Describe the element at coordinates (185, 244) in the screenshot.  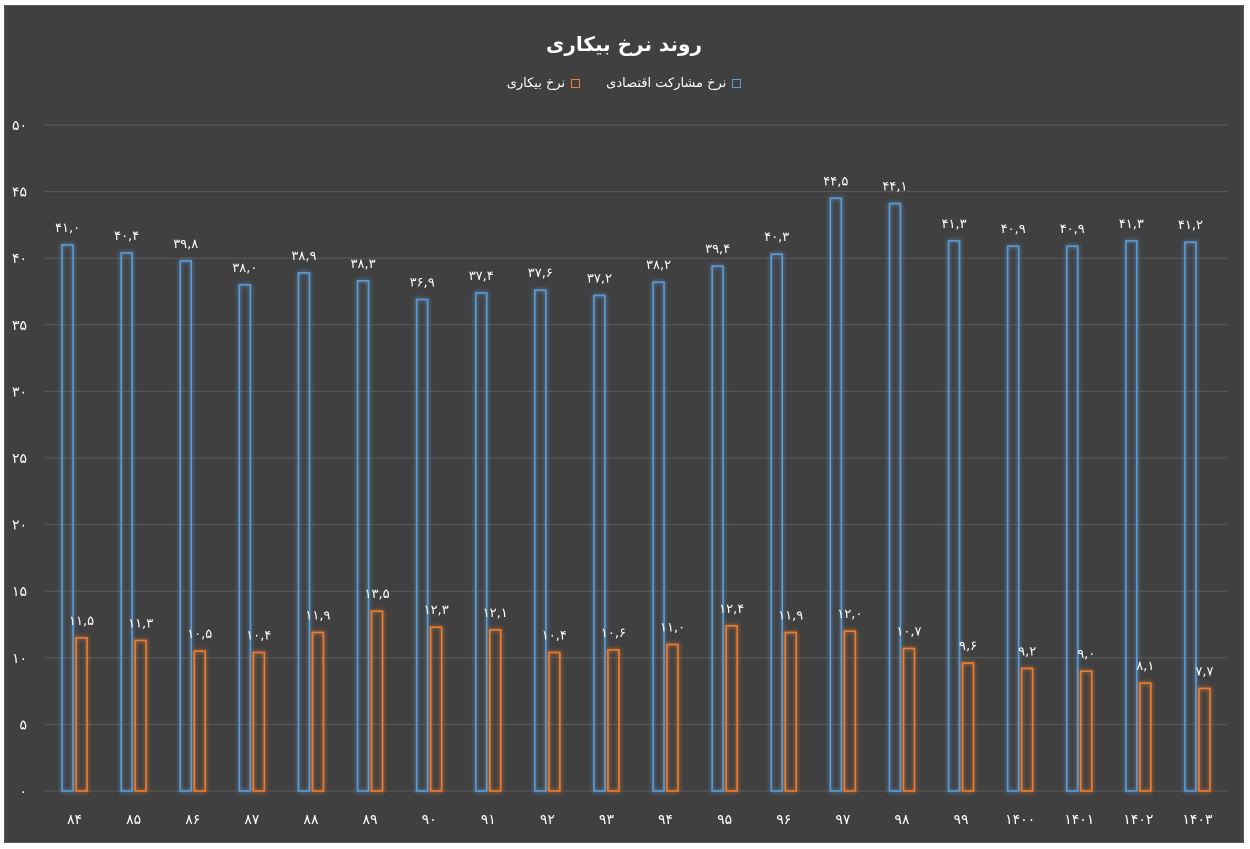
I see `data-label-participation: ۳۹,۸` at that location.